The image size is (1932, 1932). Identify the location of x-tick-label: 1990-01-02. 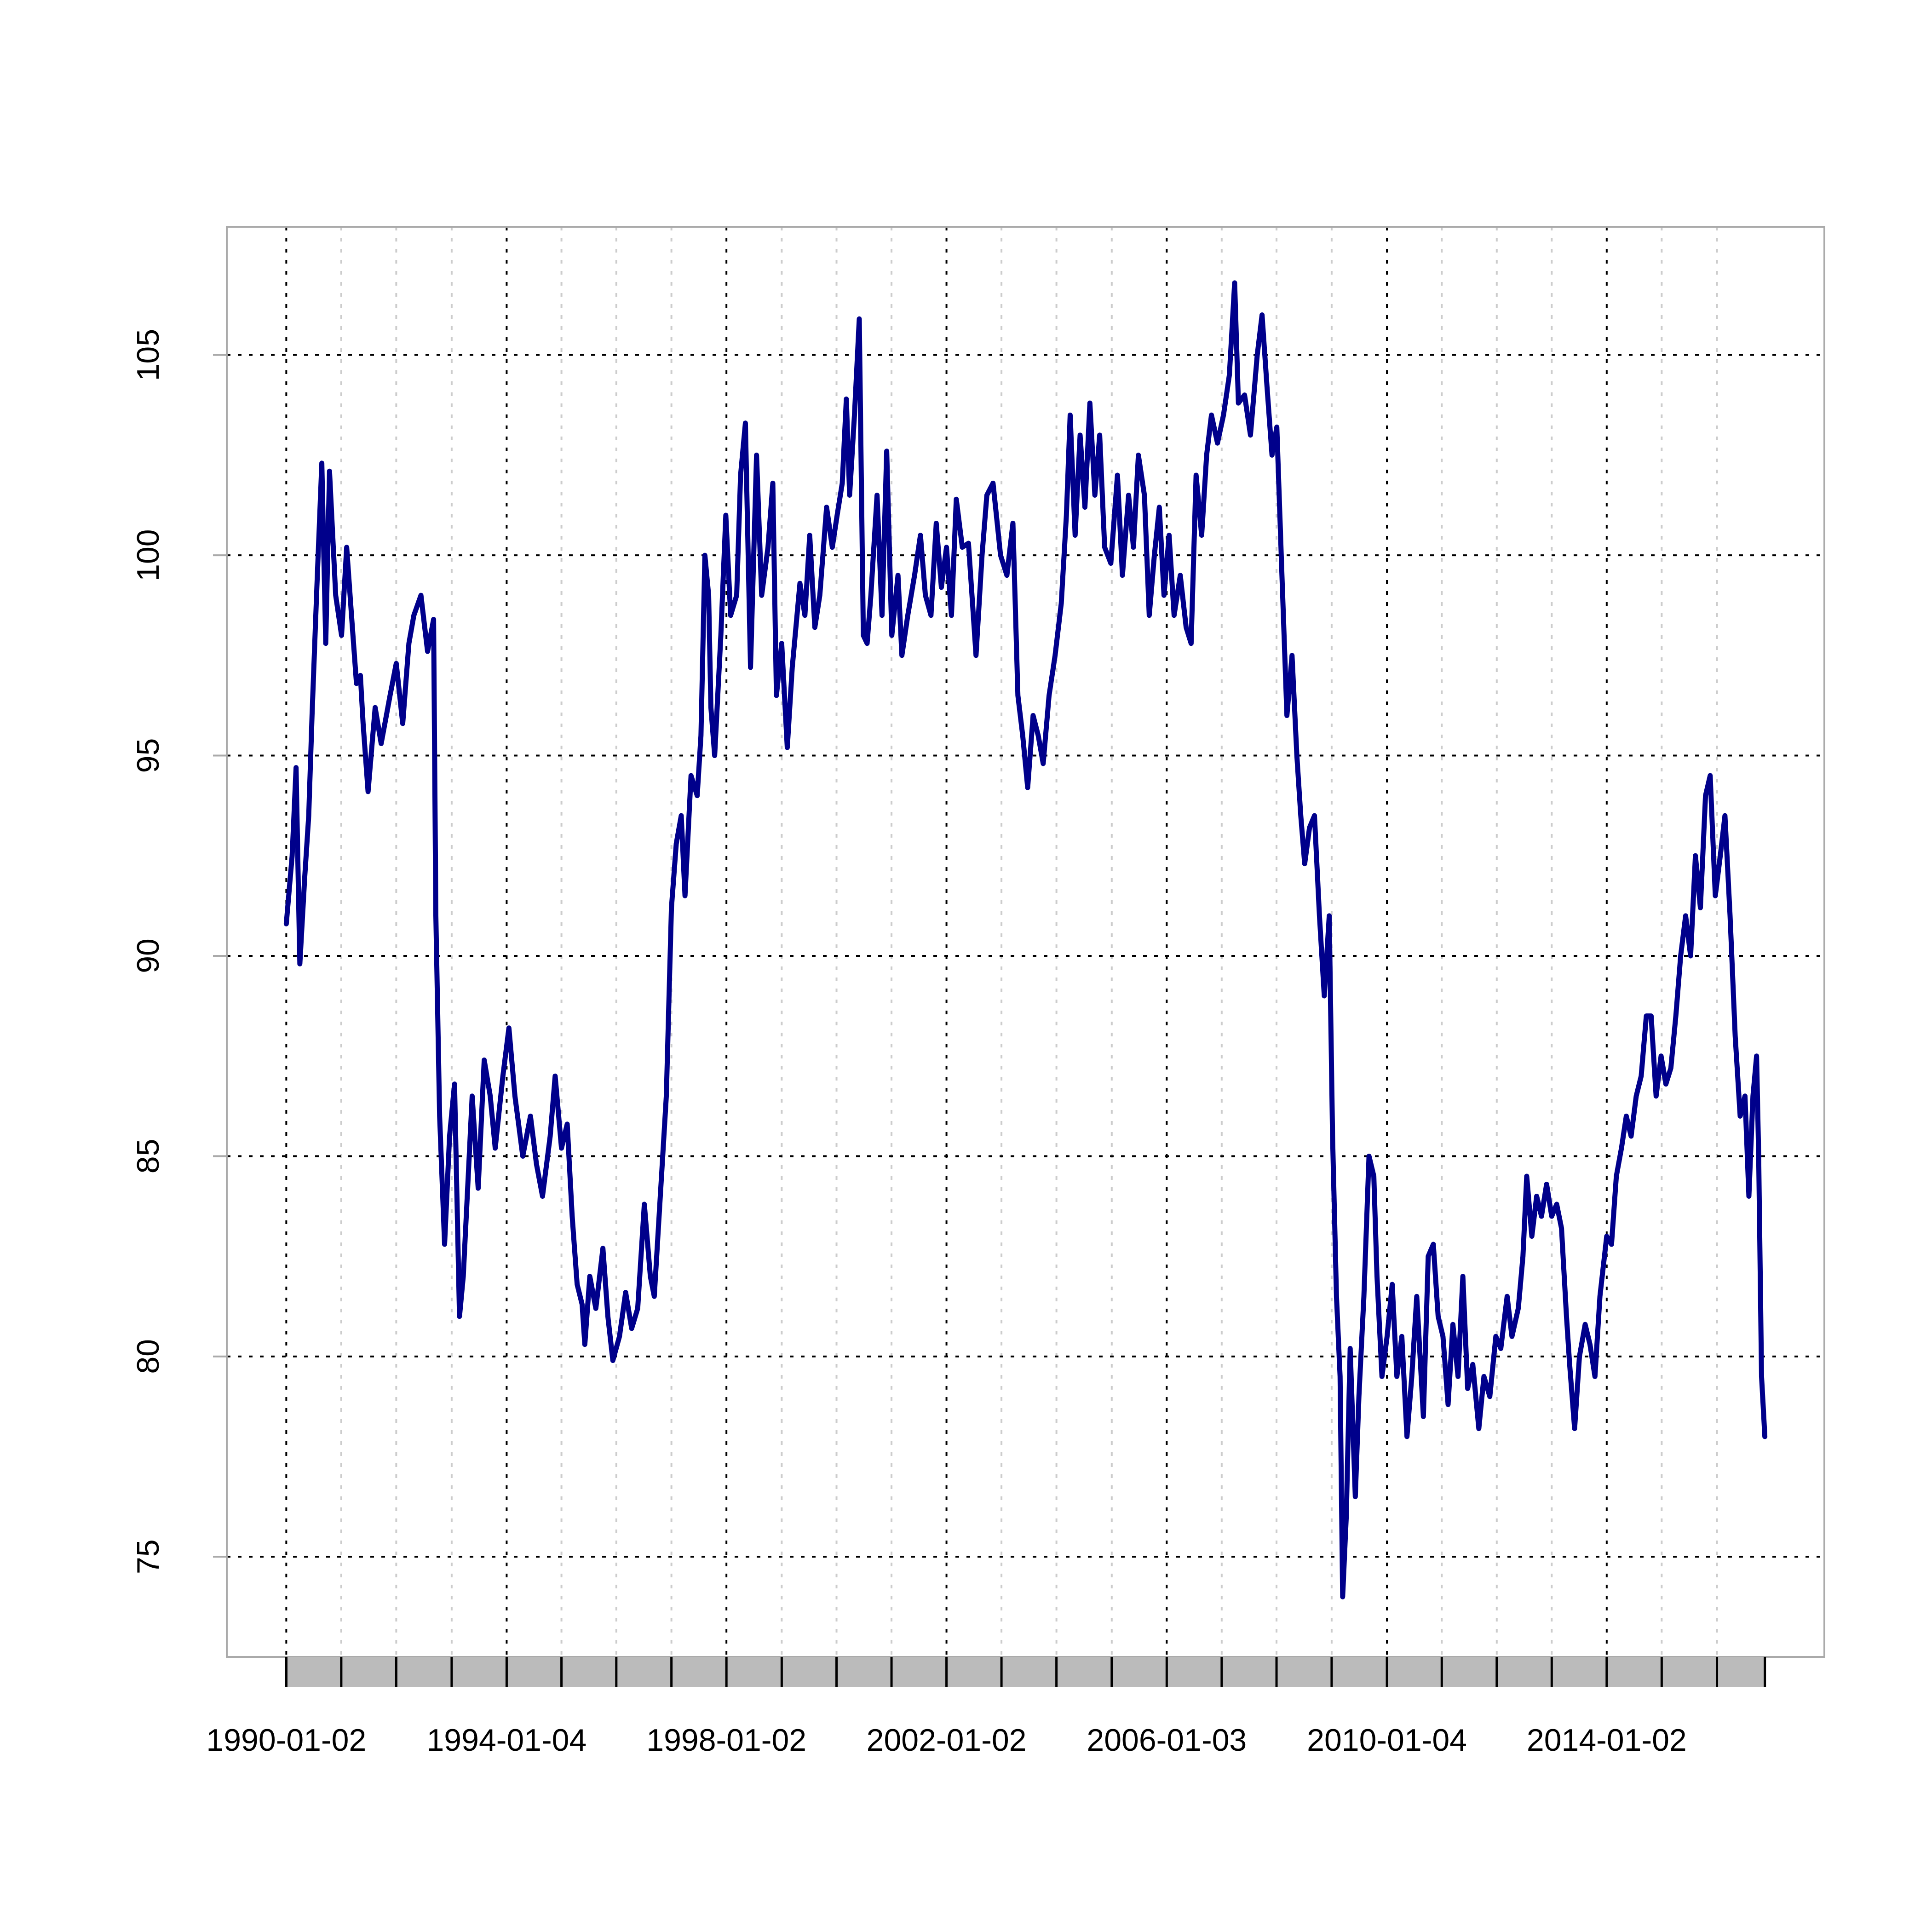
(286, 1740).